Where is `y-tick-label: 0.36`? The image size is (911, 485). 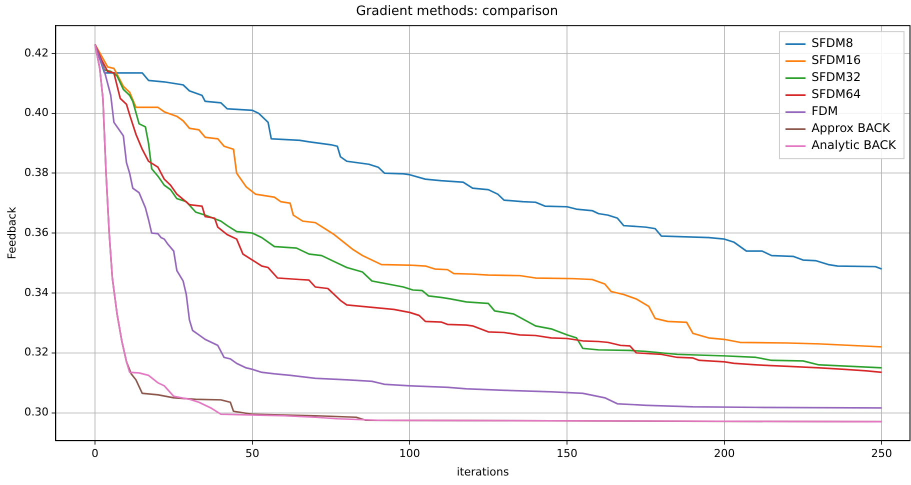
y-tick-label: 0.36 is located at coordinates (36, 232).